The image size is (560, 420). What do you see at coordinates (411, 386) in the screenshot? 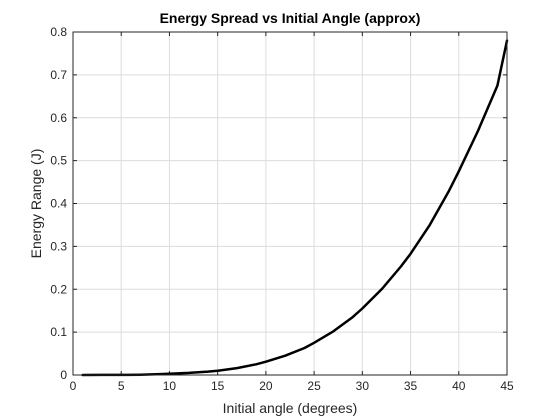
I see `x-tick-label: 35` at bounding box center [411, 386].